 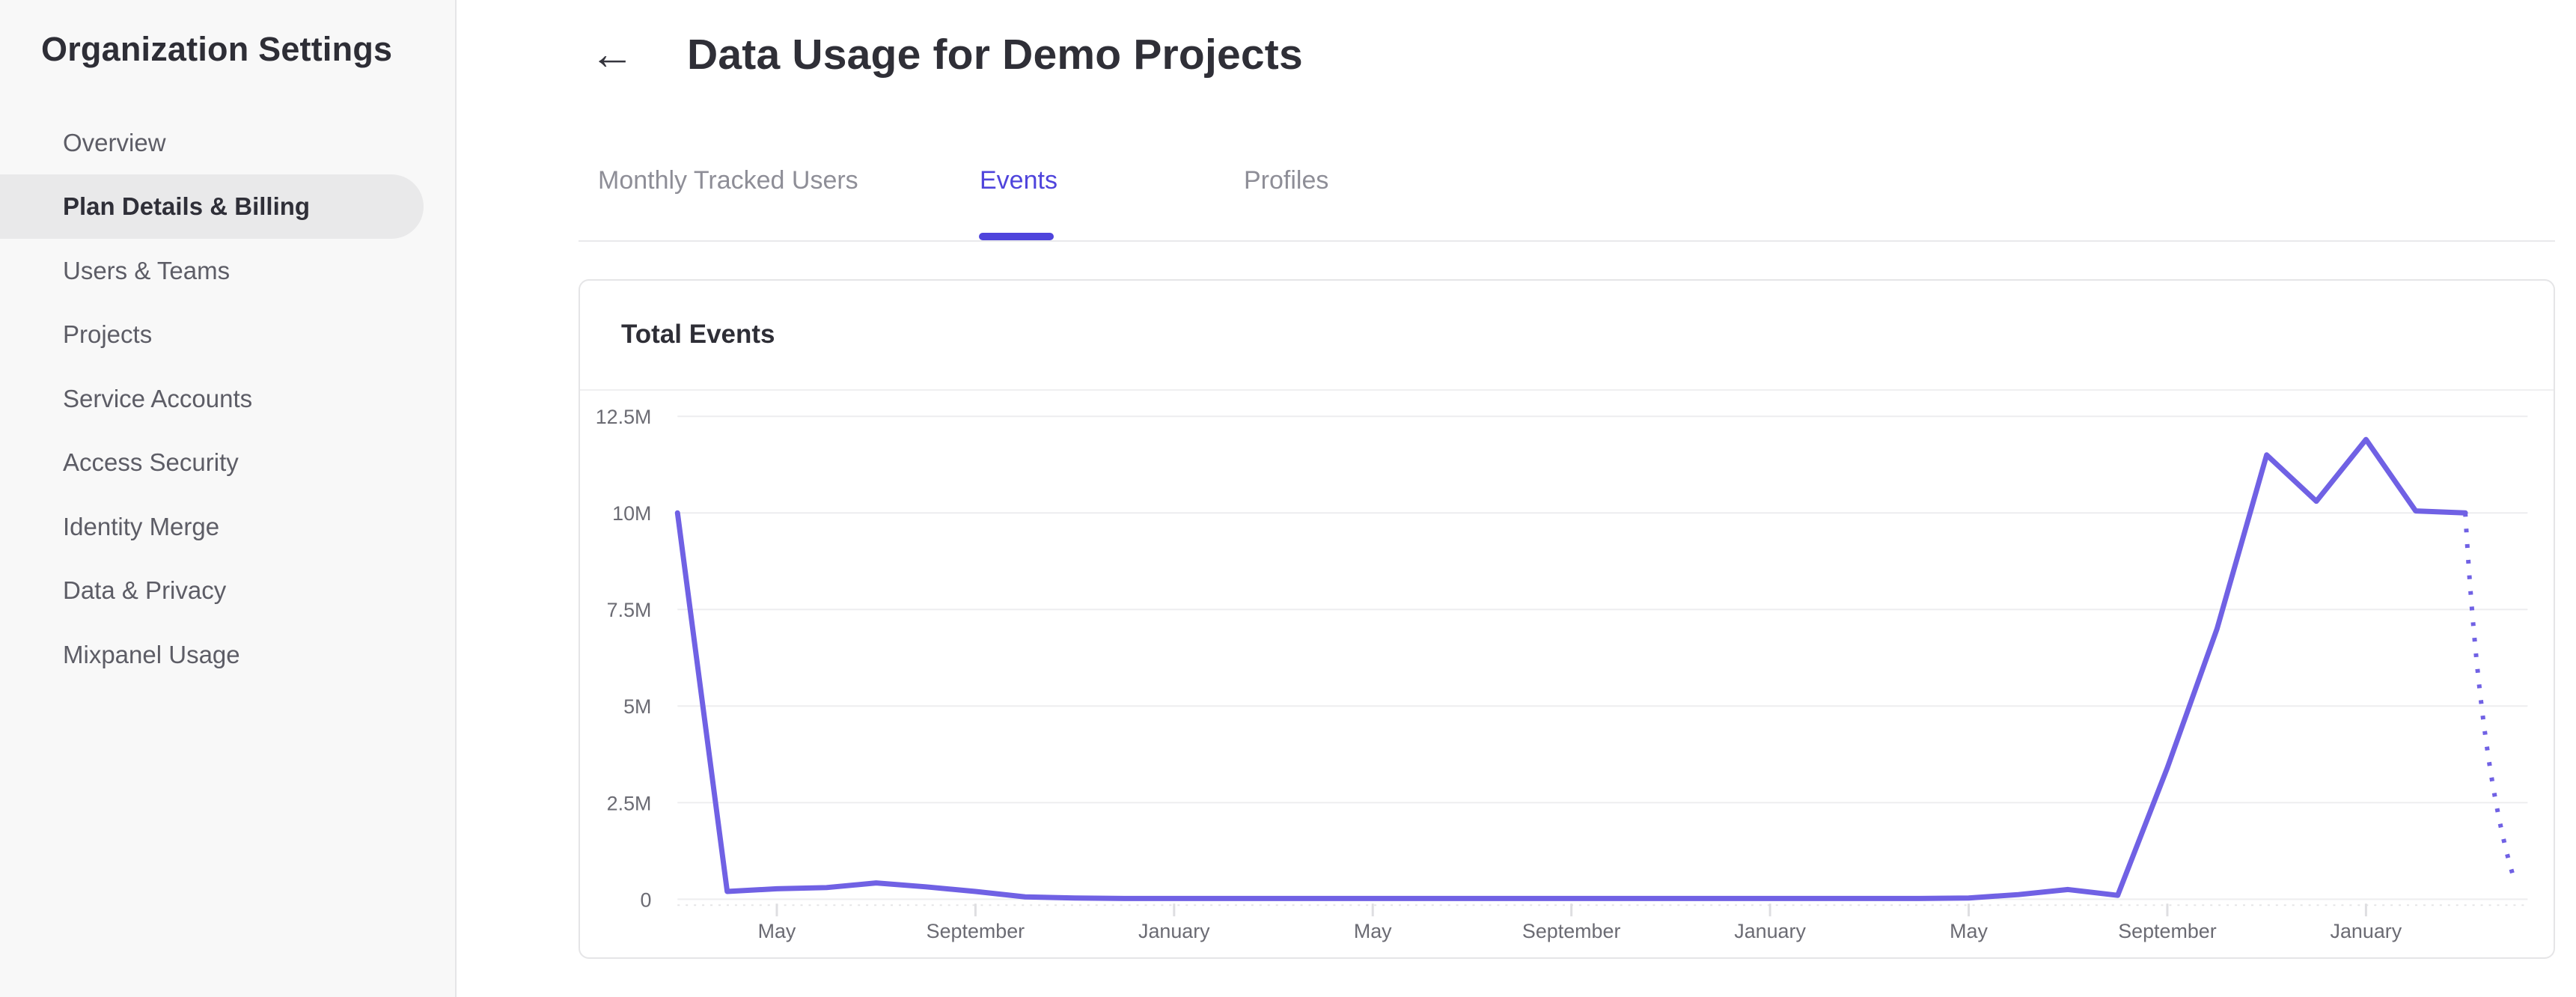 What do you see at coordinates (151, 654) in the screenshot?
I see `sidebar-item-mixpanel-usage: Mixpanel Usage` at bounding box center [151, 654].